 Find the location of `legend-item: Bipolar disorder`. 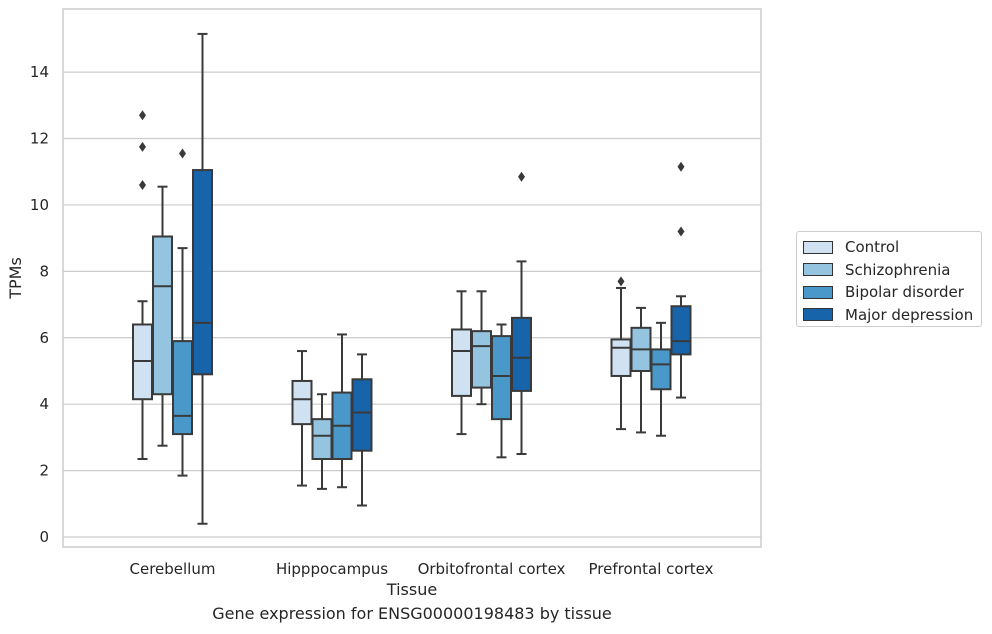

legend-item: Bipolar disorder is located at coordinates (892, 292).